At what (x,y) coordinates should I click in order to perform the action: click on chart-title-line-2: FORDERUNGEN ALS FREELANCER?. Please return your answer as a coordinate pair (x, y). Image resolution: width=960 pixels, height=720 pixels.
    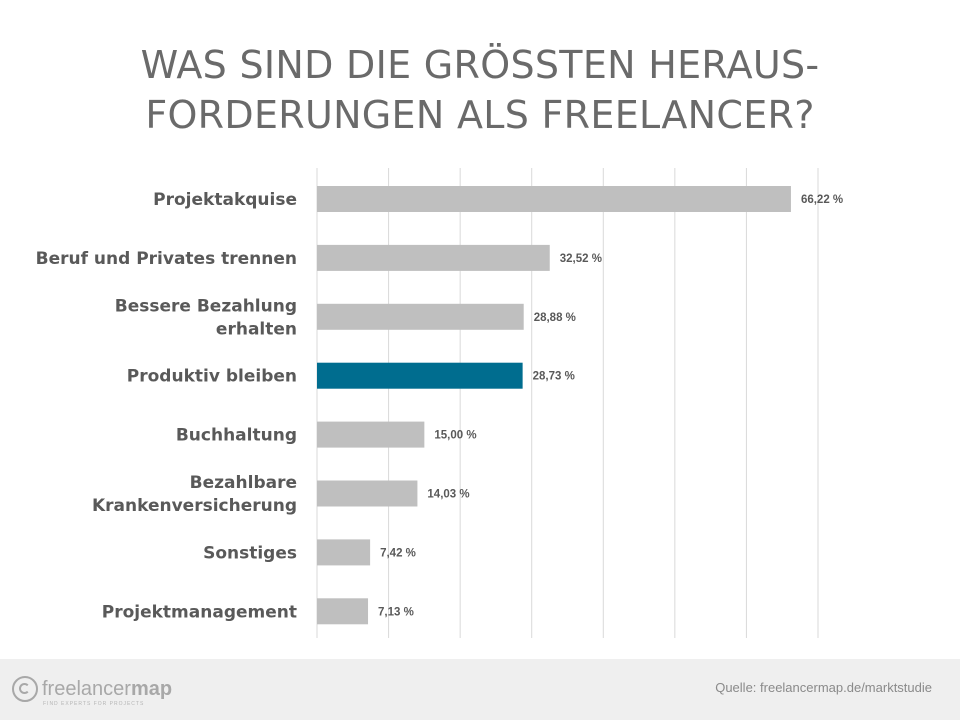
    Looking at the image, I should click on (480, 115).